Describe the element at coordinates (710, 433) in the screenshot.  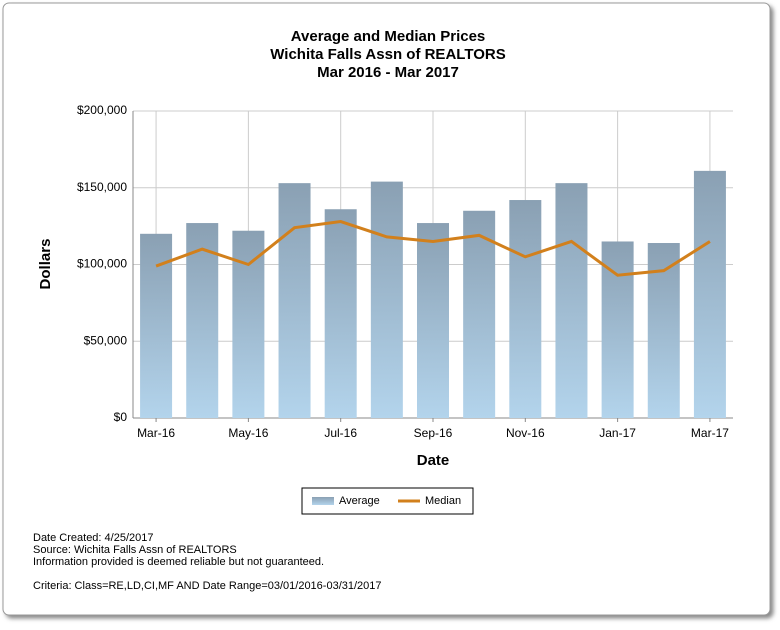
I see `x-tick-label: Mar-17` at that location.